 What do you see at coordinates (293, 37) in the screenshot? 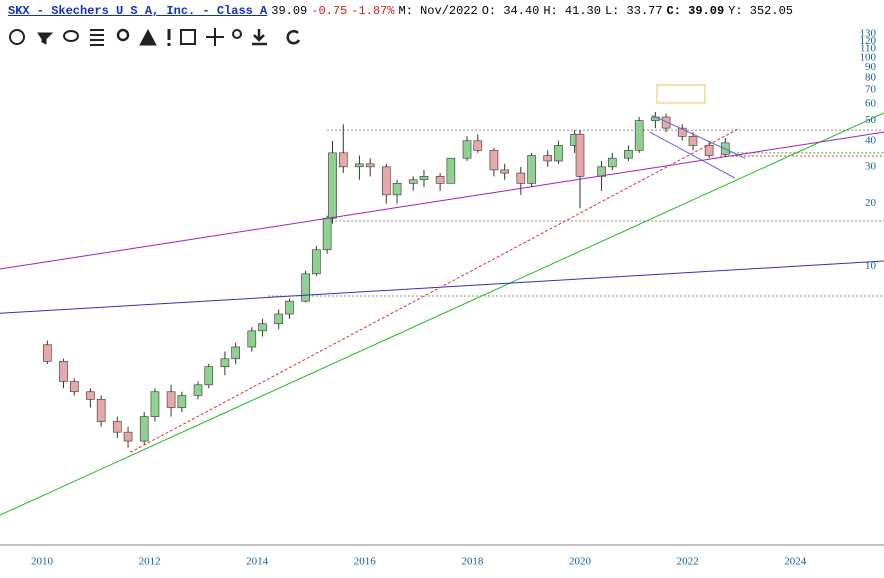
I see `tool-refresh` at bounding box center [293, 37].